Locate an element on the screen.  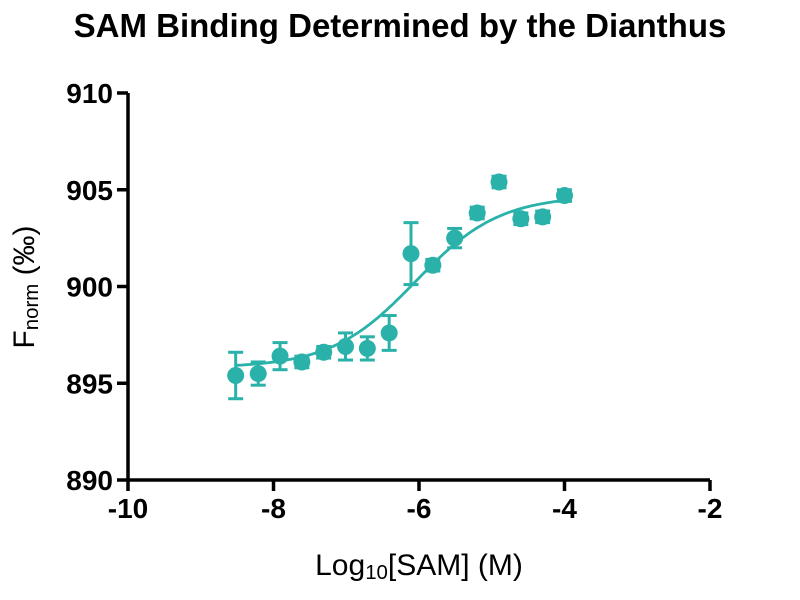
y-tick-label: 905 is located at coordinates (89, 190).